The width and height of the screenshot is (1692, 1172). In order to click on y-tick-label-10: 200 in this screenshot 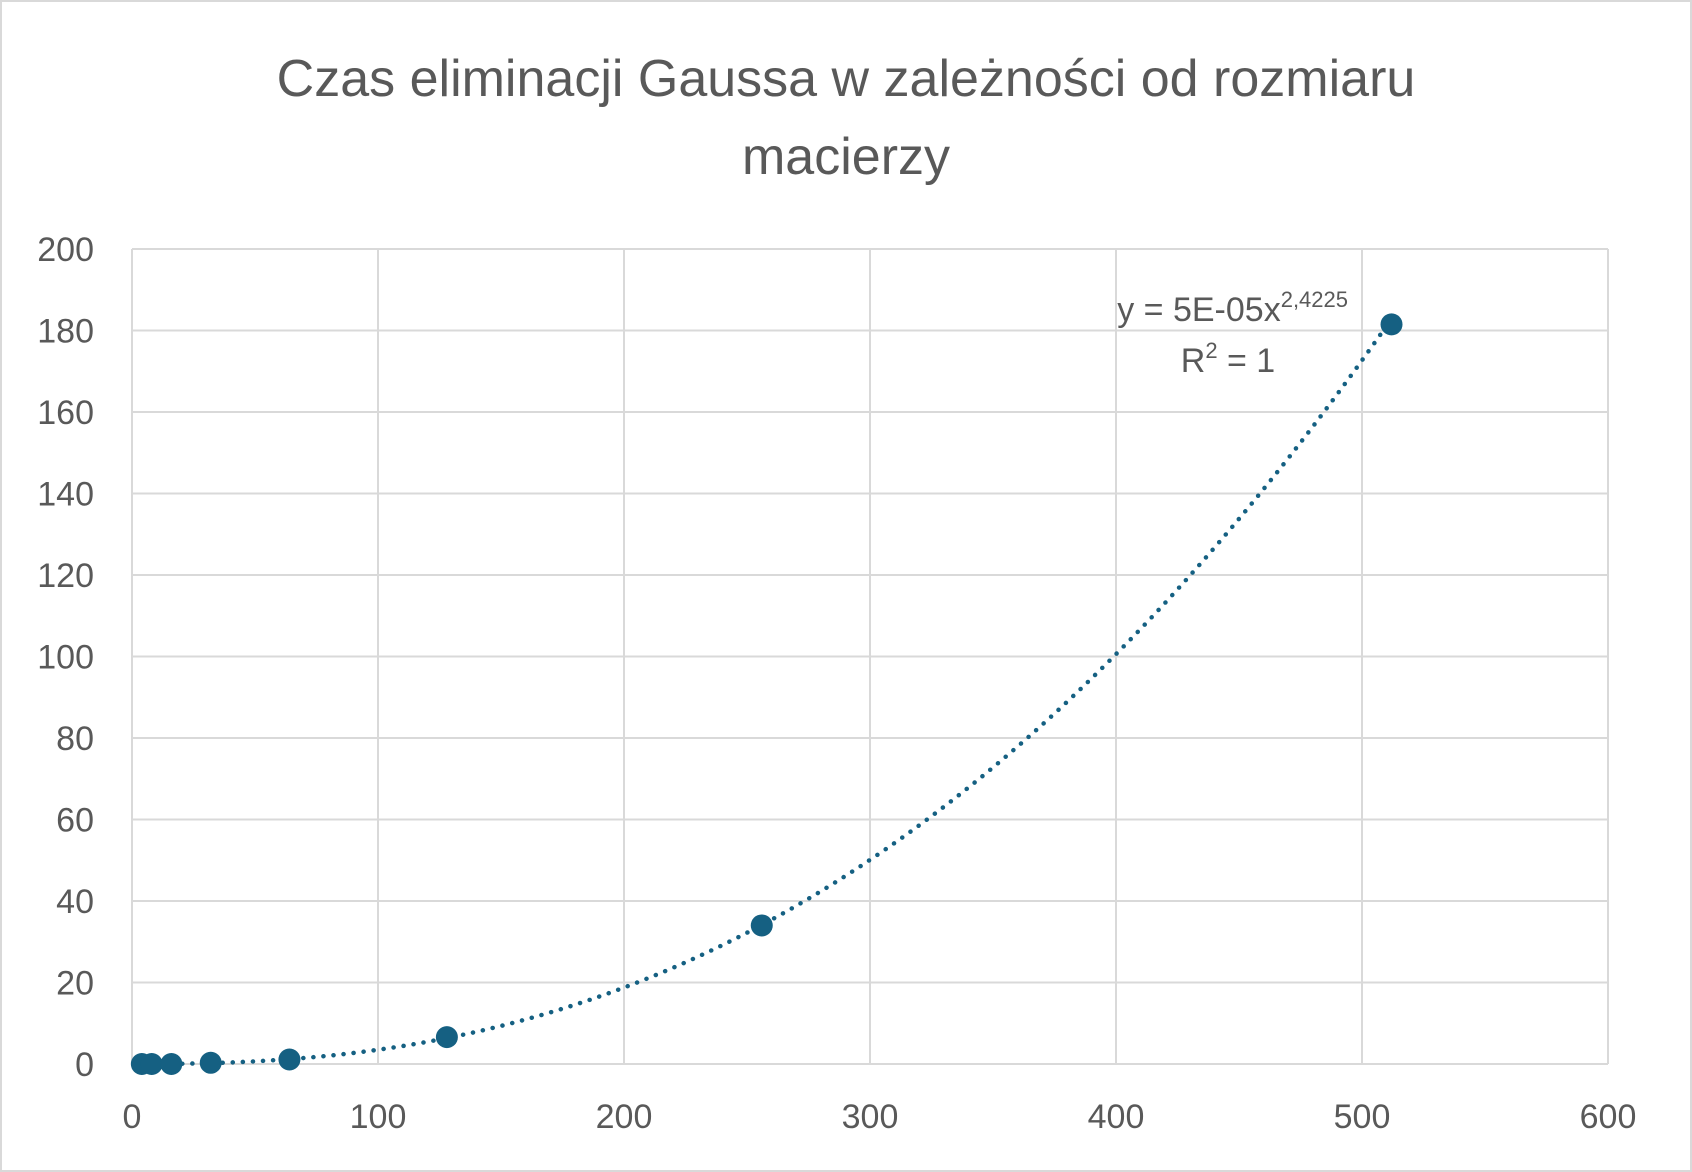, I will do `click(65, 250)`.